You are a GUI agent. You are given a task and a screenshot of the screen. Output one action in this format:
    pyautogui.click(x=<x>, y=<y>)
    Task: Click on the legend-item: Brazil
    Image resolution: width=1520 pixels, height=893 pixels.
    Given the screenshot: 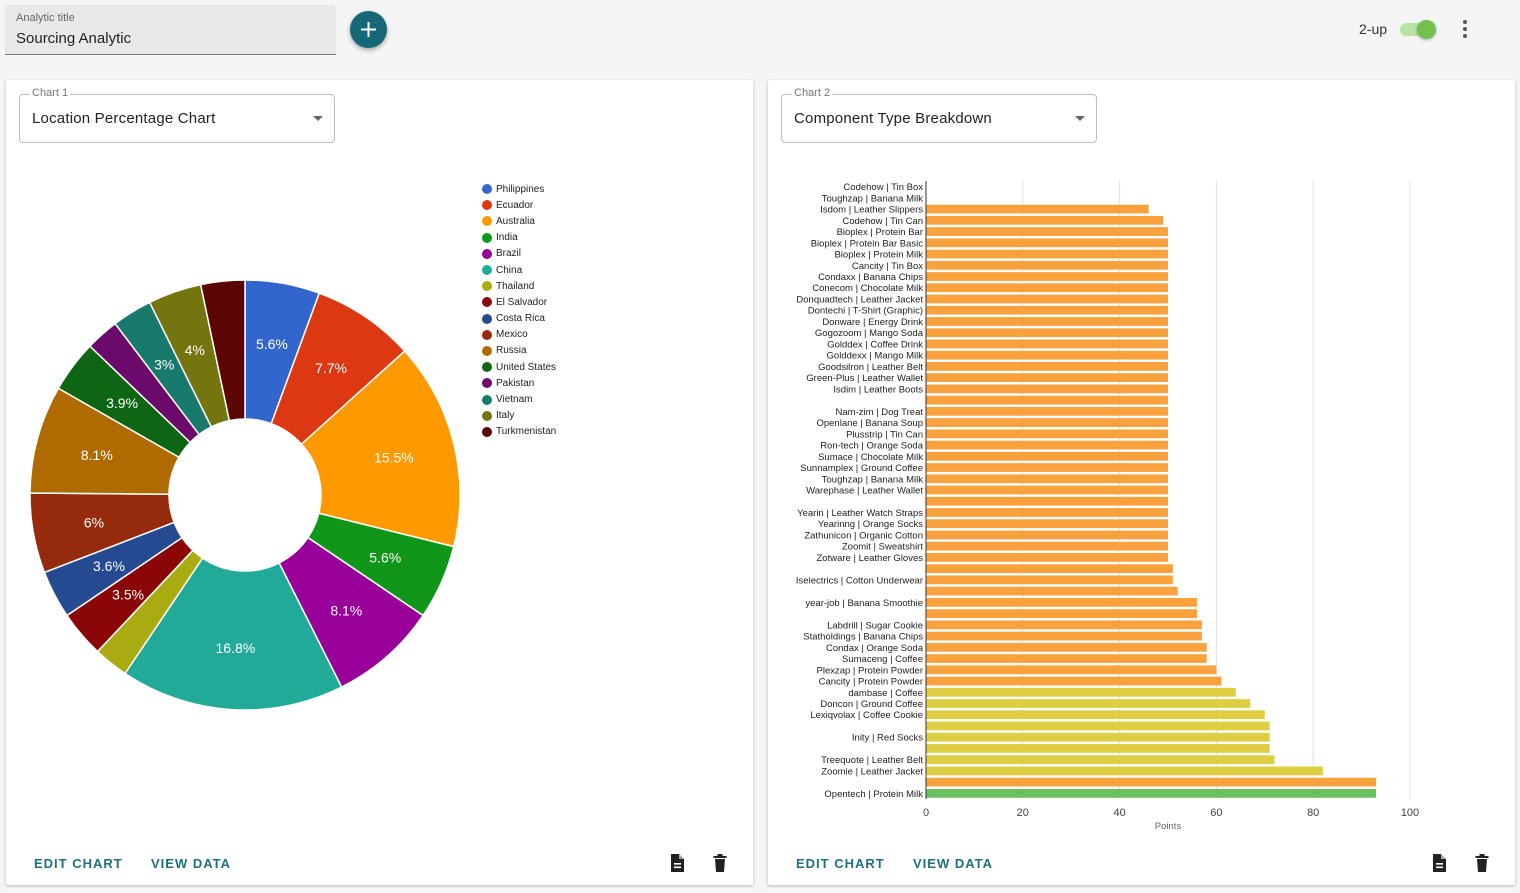 What is the action you would take?
    pyautogui.click(x=519, y=254)
    